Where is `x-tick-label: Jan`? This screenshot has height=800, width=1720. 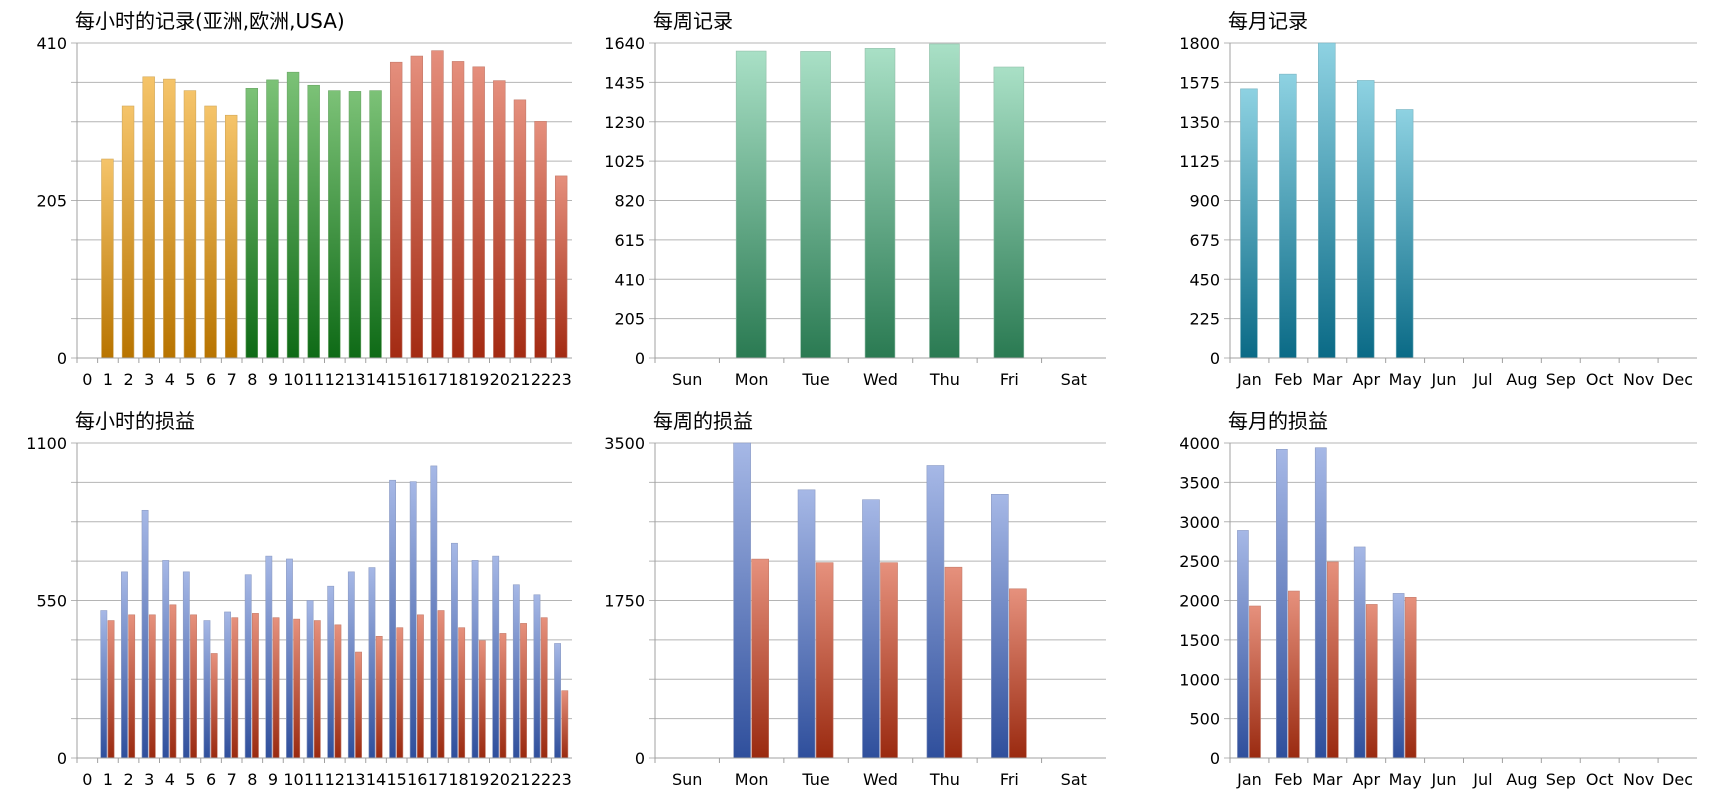 x-tick-label: Jan is located at coordinates (1249, 379).